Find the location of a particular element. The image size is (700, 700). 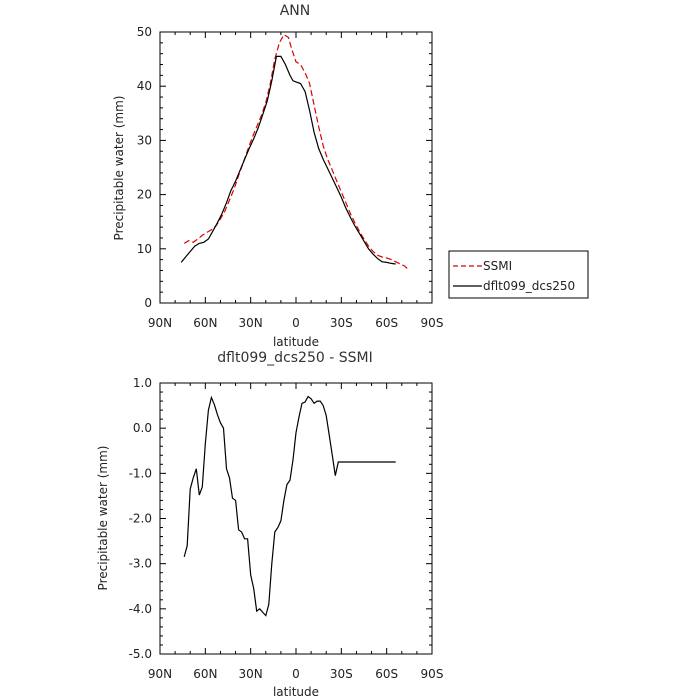

y-tick-label: 40 is located at coordinates (144, 86).